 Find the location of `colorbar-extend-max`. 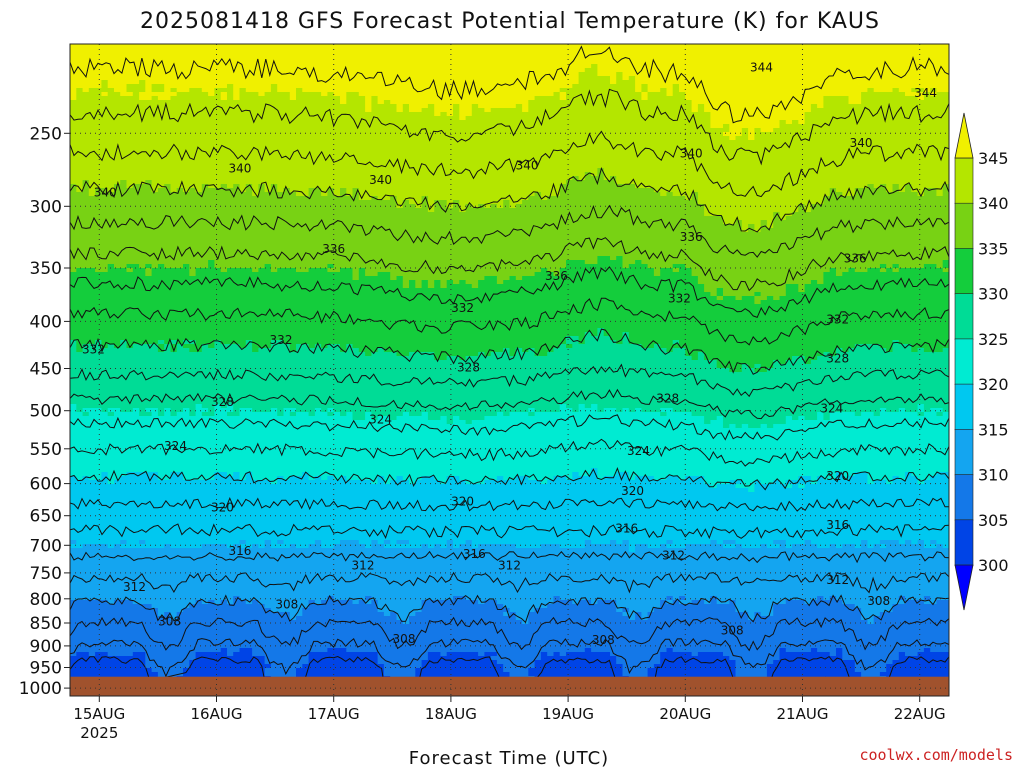

colorbar-extend-max is located at coordinates (964, 135).